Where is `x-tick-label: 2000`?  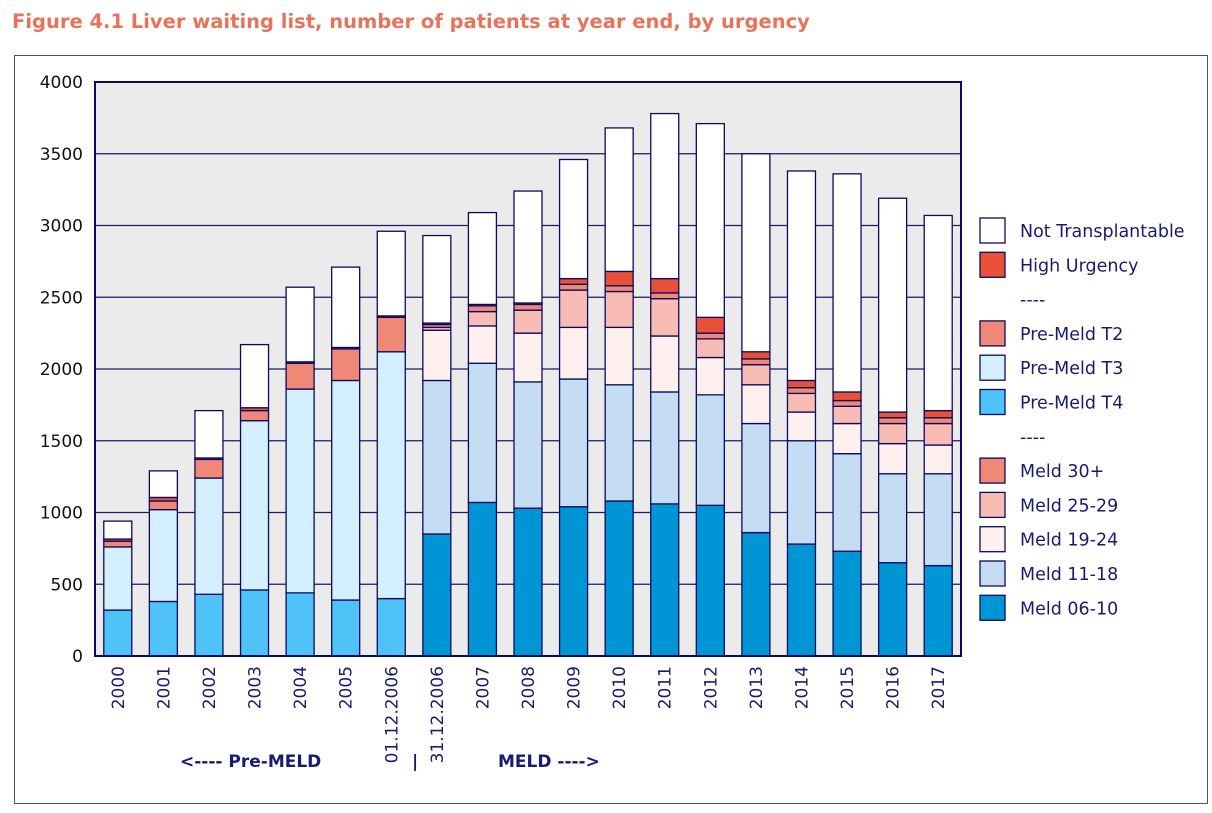
x-tick-label: 2000 is located at coordinates (119, 687).